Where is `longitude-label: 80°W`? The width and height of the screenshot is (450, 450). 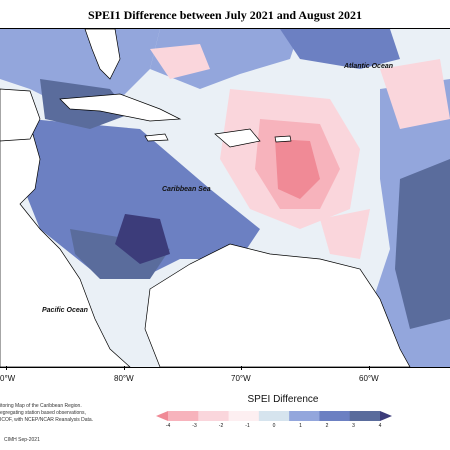 longitude-label: 80°W is located at coordinates (124, 378).